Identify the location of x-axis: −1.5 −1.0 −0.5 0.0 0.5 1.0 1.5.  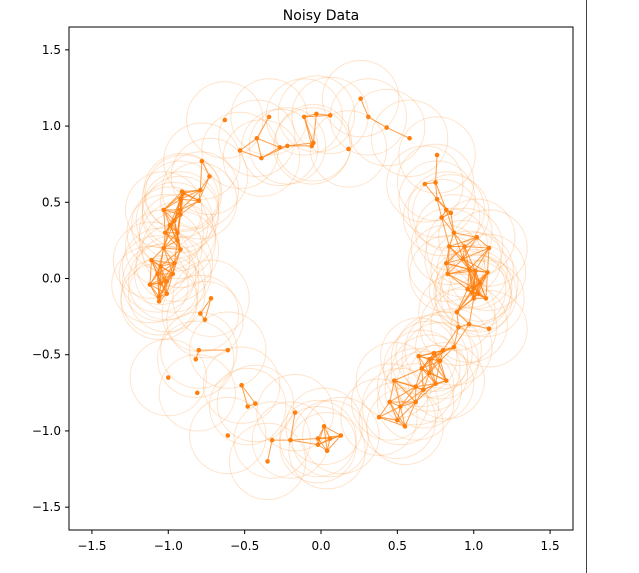
(318, 541).